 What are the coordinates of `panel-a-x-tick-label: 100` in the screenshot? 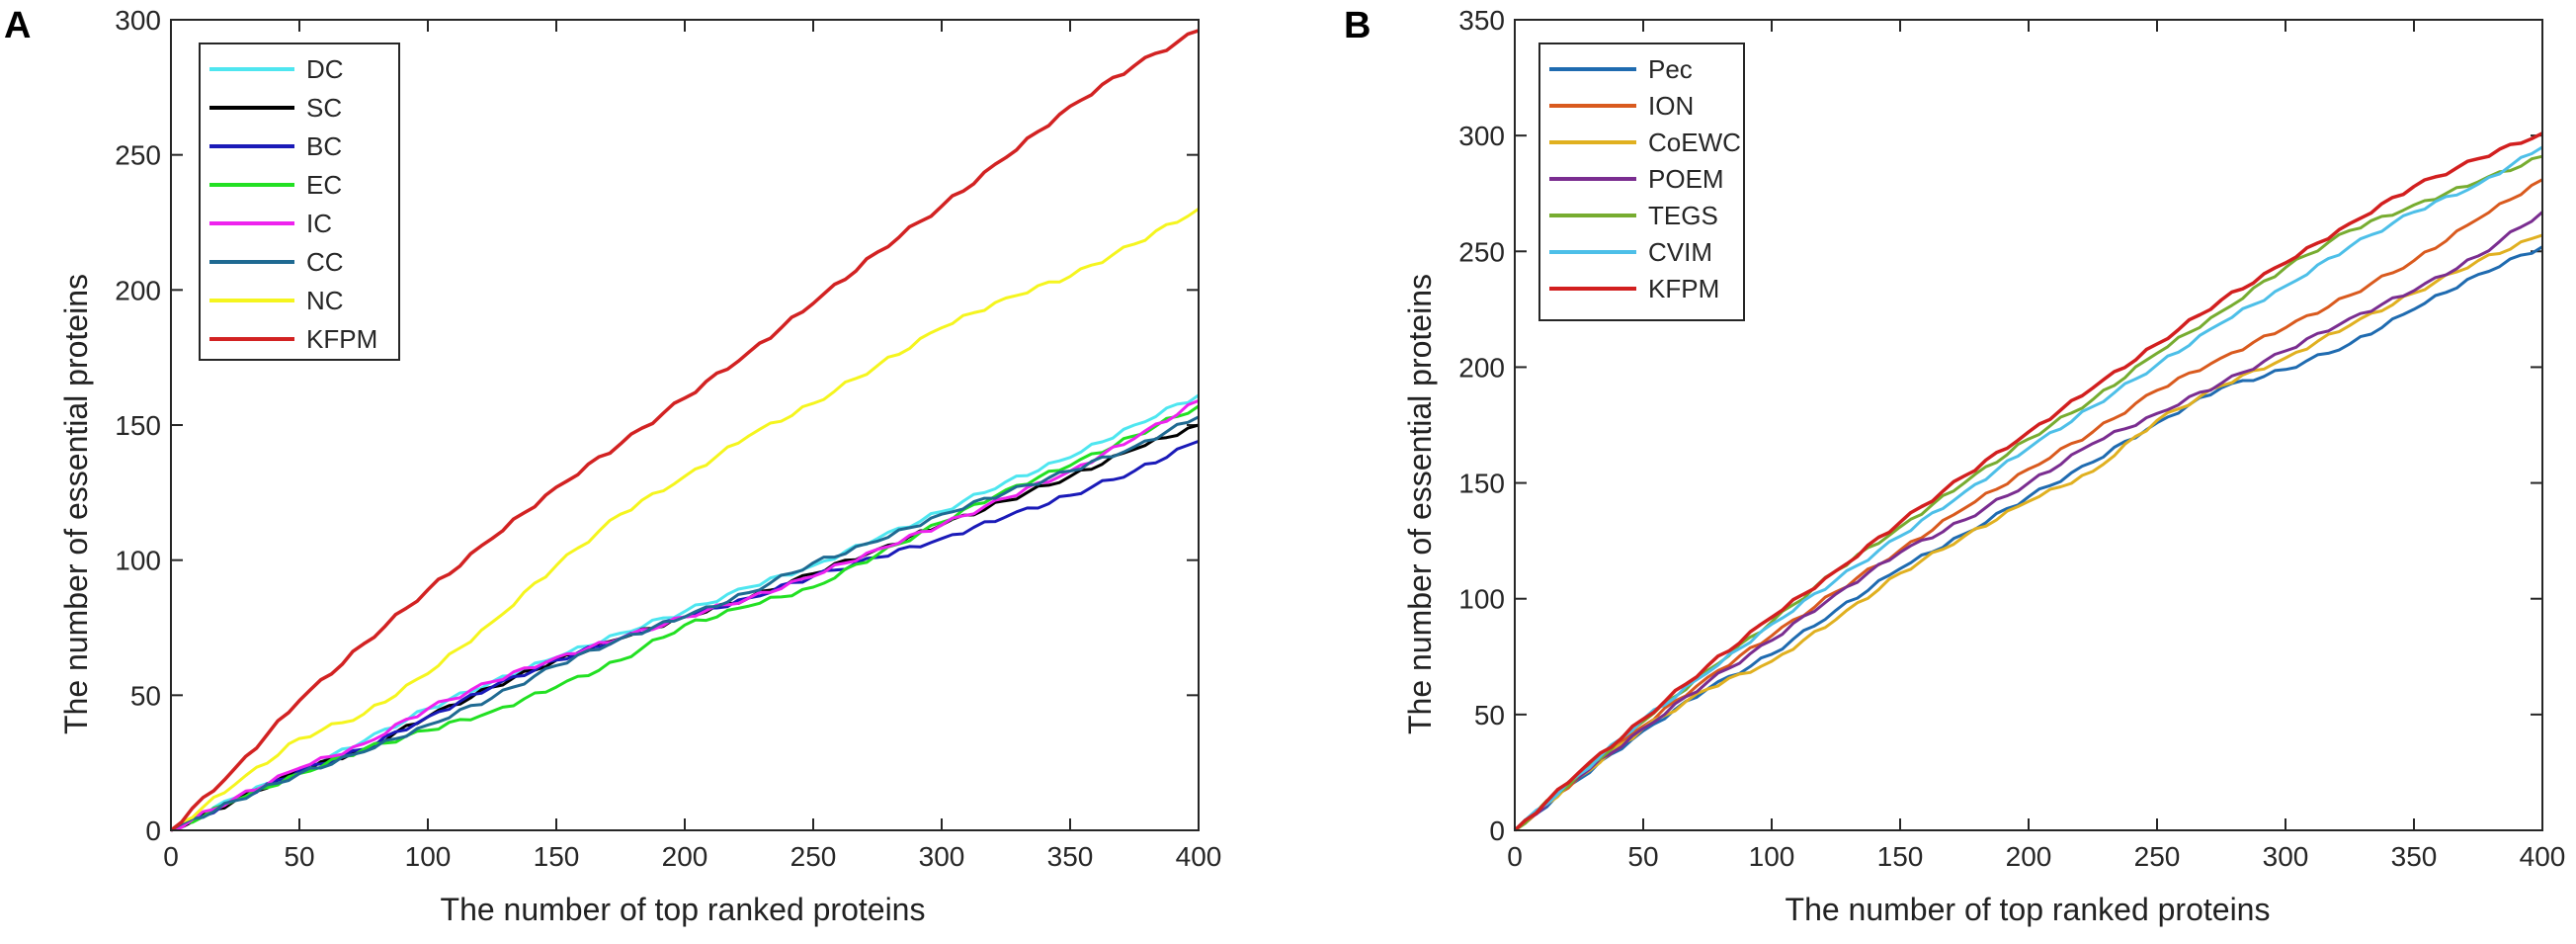 It's located at (428, 856).